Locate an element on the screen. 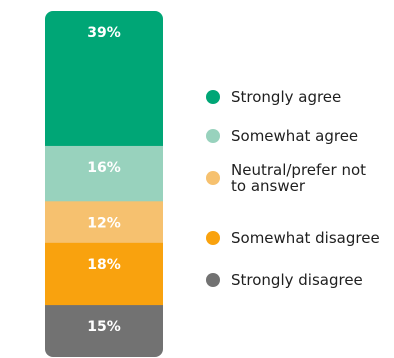 The height and width of the screenshot is (358, 394). legend-label-line: Neutral/prefer not is located at coordinates (298, 170).